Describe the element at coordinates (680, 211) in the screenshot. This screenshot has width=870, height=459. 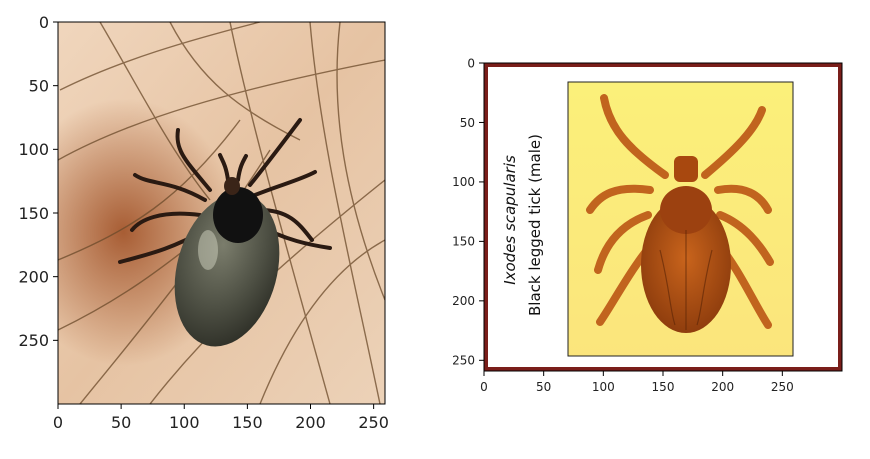
I see `illustration-tick-legs` at that location.